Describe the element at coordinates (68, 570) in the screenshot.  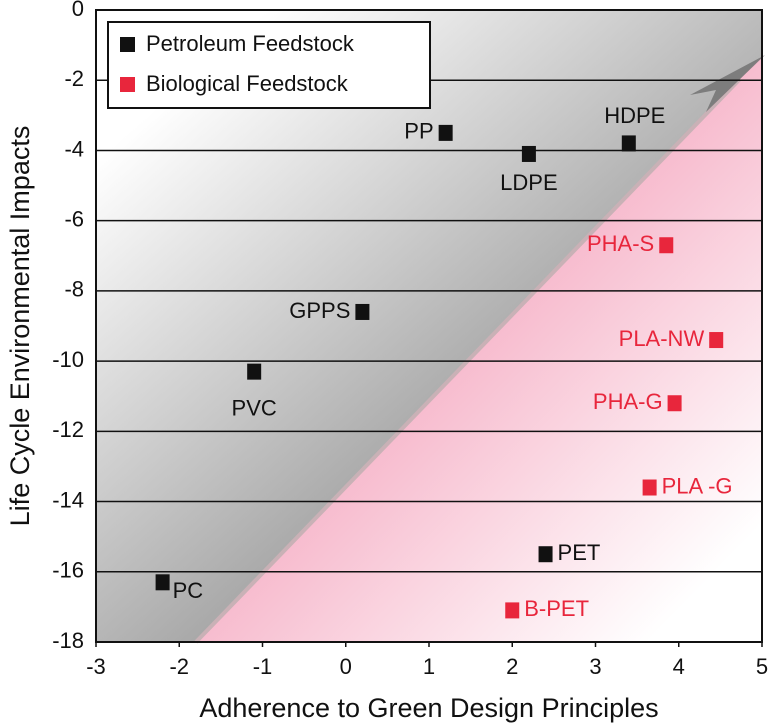
I see `y-tick-label: -16` at that location.